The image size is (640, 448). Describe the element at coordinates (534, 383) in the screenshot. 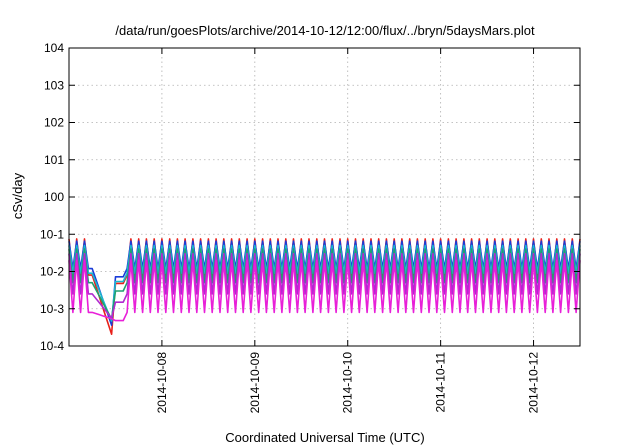

I see `x-tick-label: 2014-10-12` at that location.